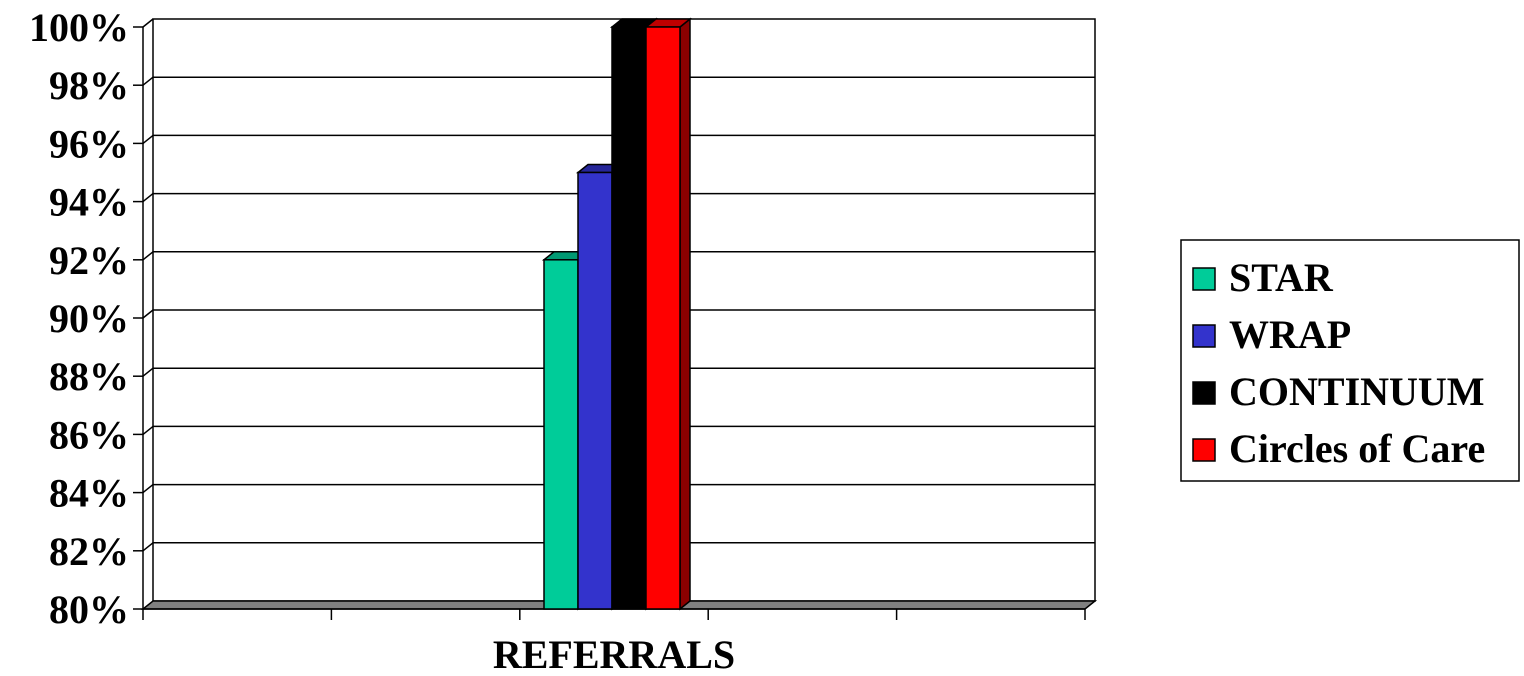 The height and width of the screenshot is (676, 1524). I want to click on legend-swatch-continuum, so click(1204, 393).